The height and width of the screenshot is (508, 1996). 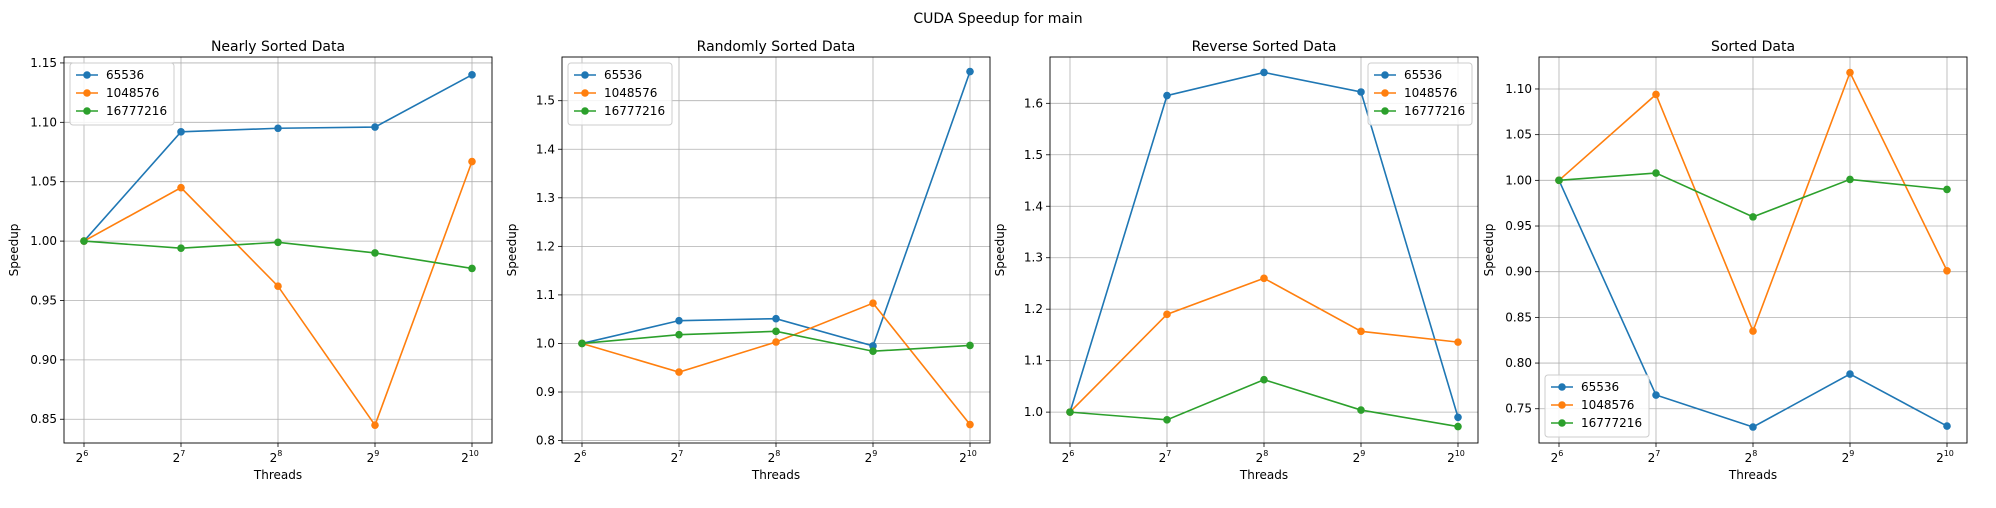 I want to click on chart-3-legend-box, so click(x=1597, y=406).